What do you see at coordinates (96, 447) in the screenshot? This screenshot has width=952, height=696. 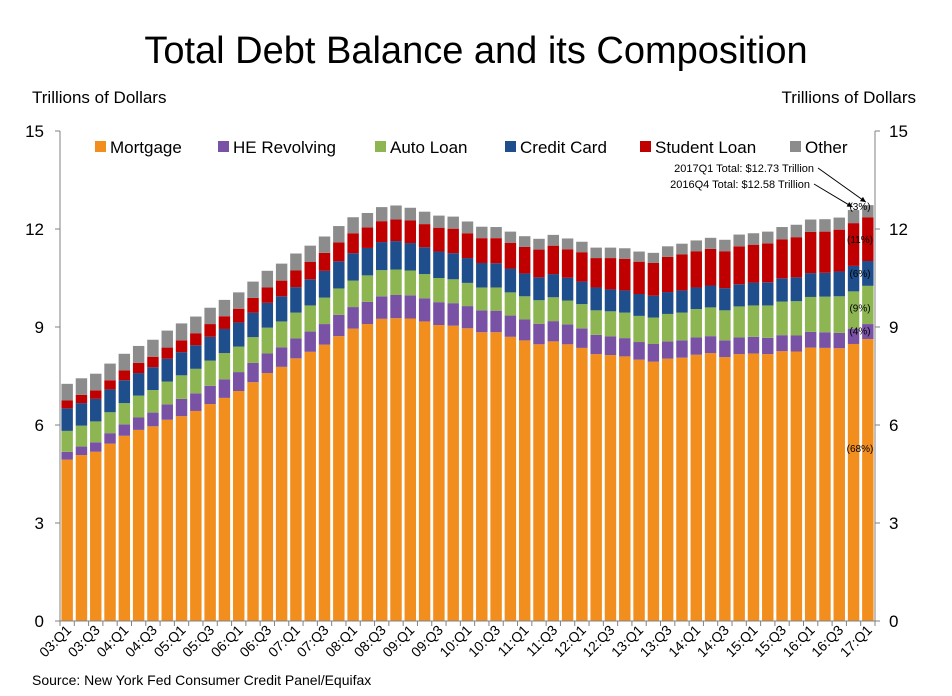 I see `bar-he-revolving-03:Q3` at bounding box center [96, 447].